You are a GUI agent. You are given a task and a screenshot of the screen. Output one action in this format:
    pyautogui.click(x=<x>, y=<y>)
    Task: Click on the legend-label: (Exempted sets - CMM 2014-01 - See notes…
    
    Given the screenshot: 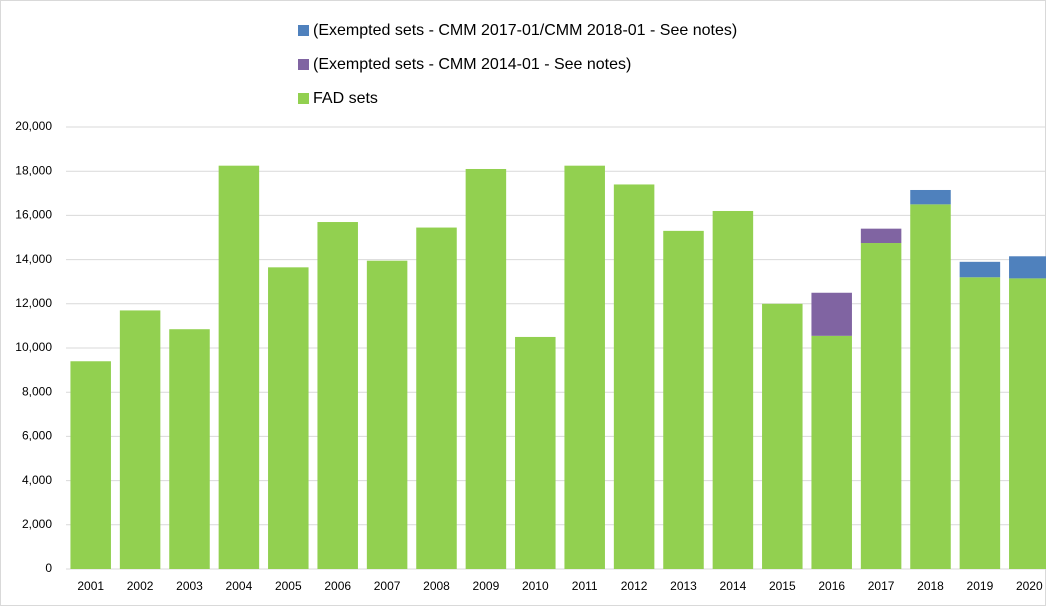 What is the action you would take?
    pyautogui.click(x=472, y=64)
    